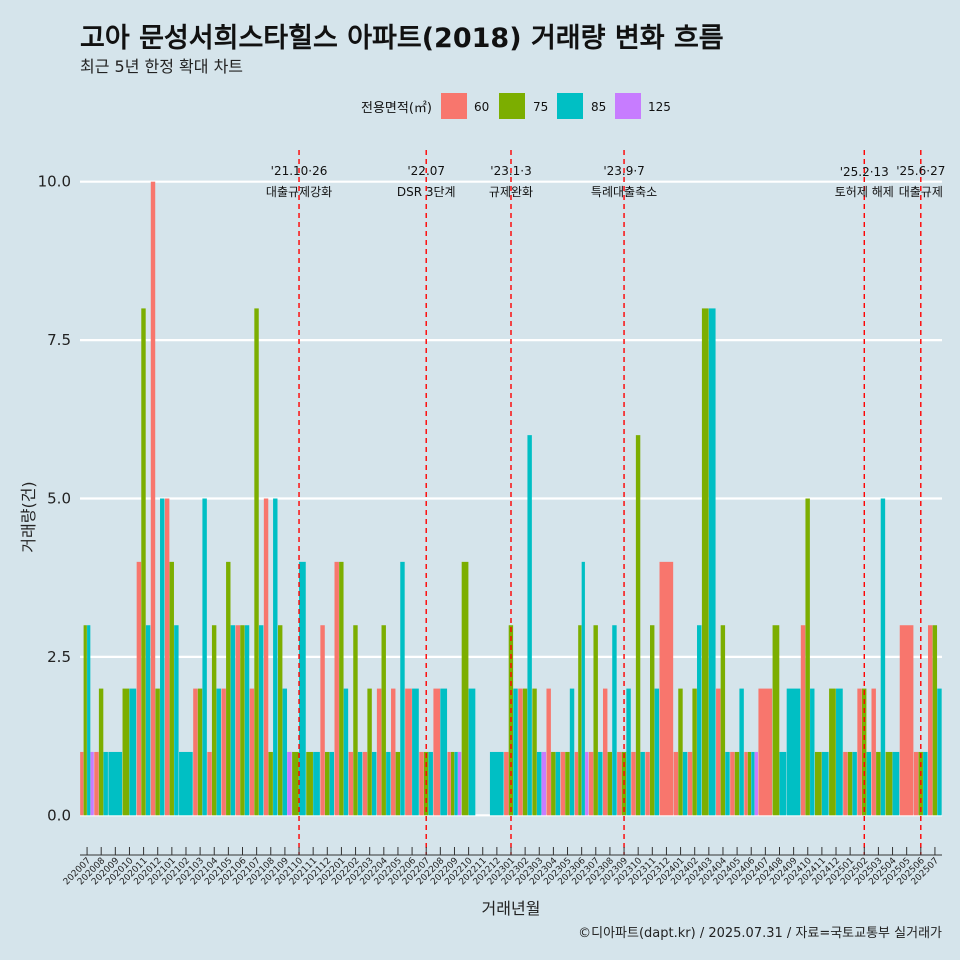 Image resolution: width=960 pixels, height=960 pixels. Describe the element at coordinates (299, 192) in the screenshot. I see `event-label: 대출규제강화` at that location.